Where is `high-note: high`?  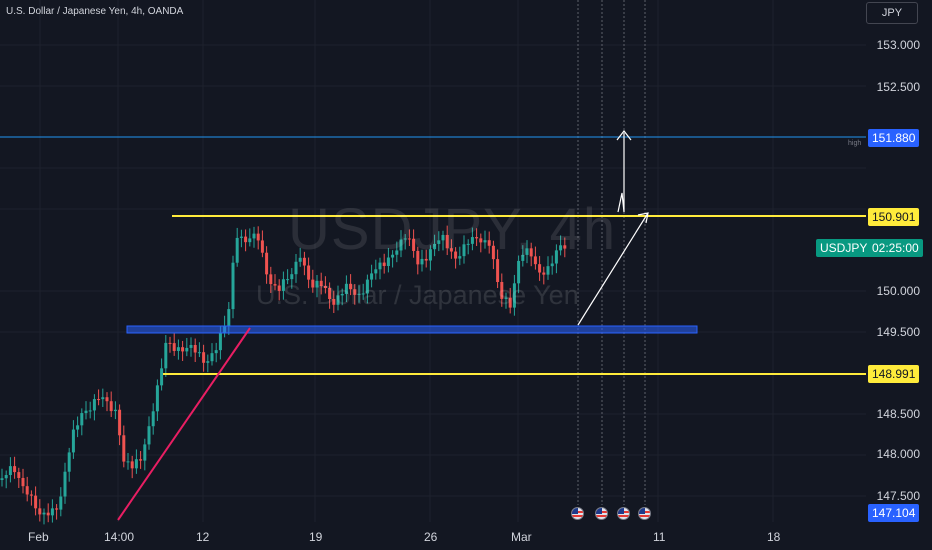
high-note: high is located at coordinates (855, 143).